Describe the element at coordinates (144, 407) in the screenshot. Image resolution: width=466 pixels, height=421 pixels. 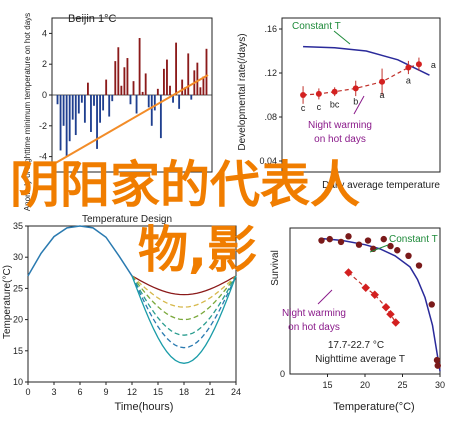
I see `design-xlabel: Time(hours)` at that location.